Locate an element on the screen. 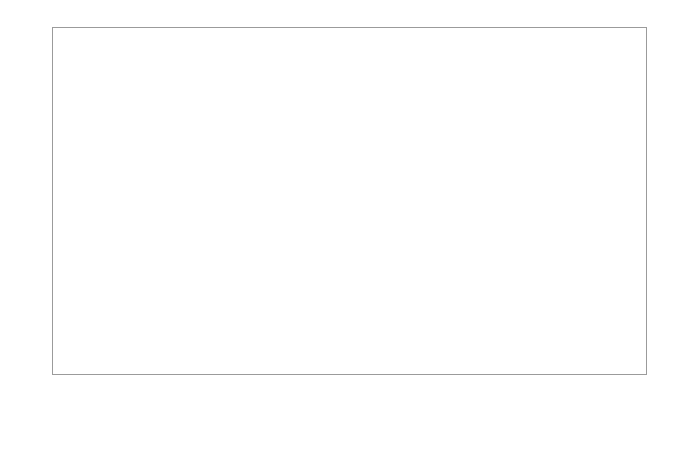  legend-procent-swatch is located at coordinates (238, 404).